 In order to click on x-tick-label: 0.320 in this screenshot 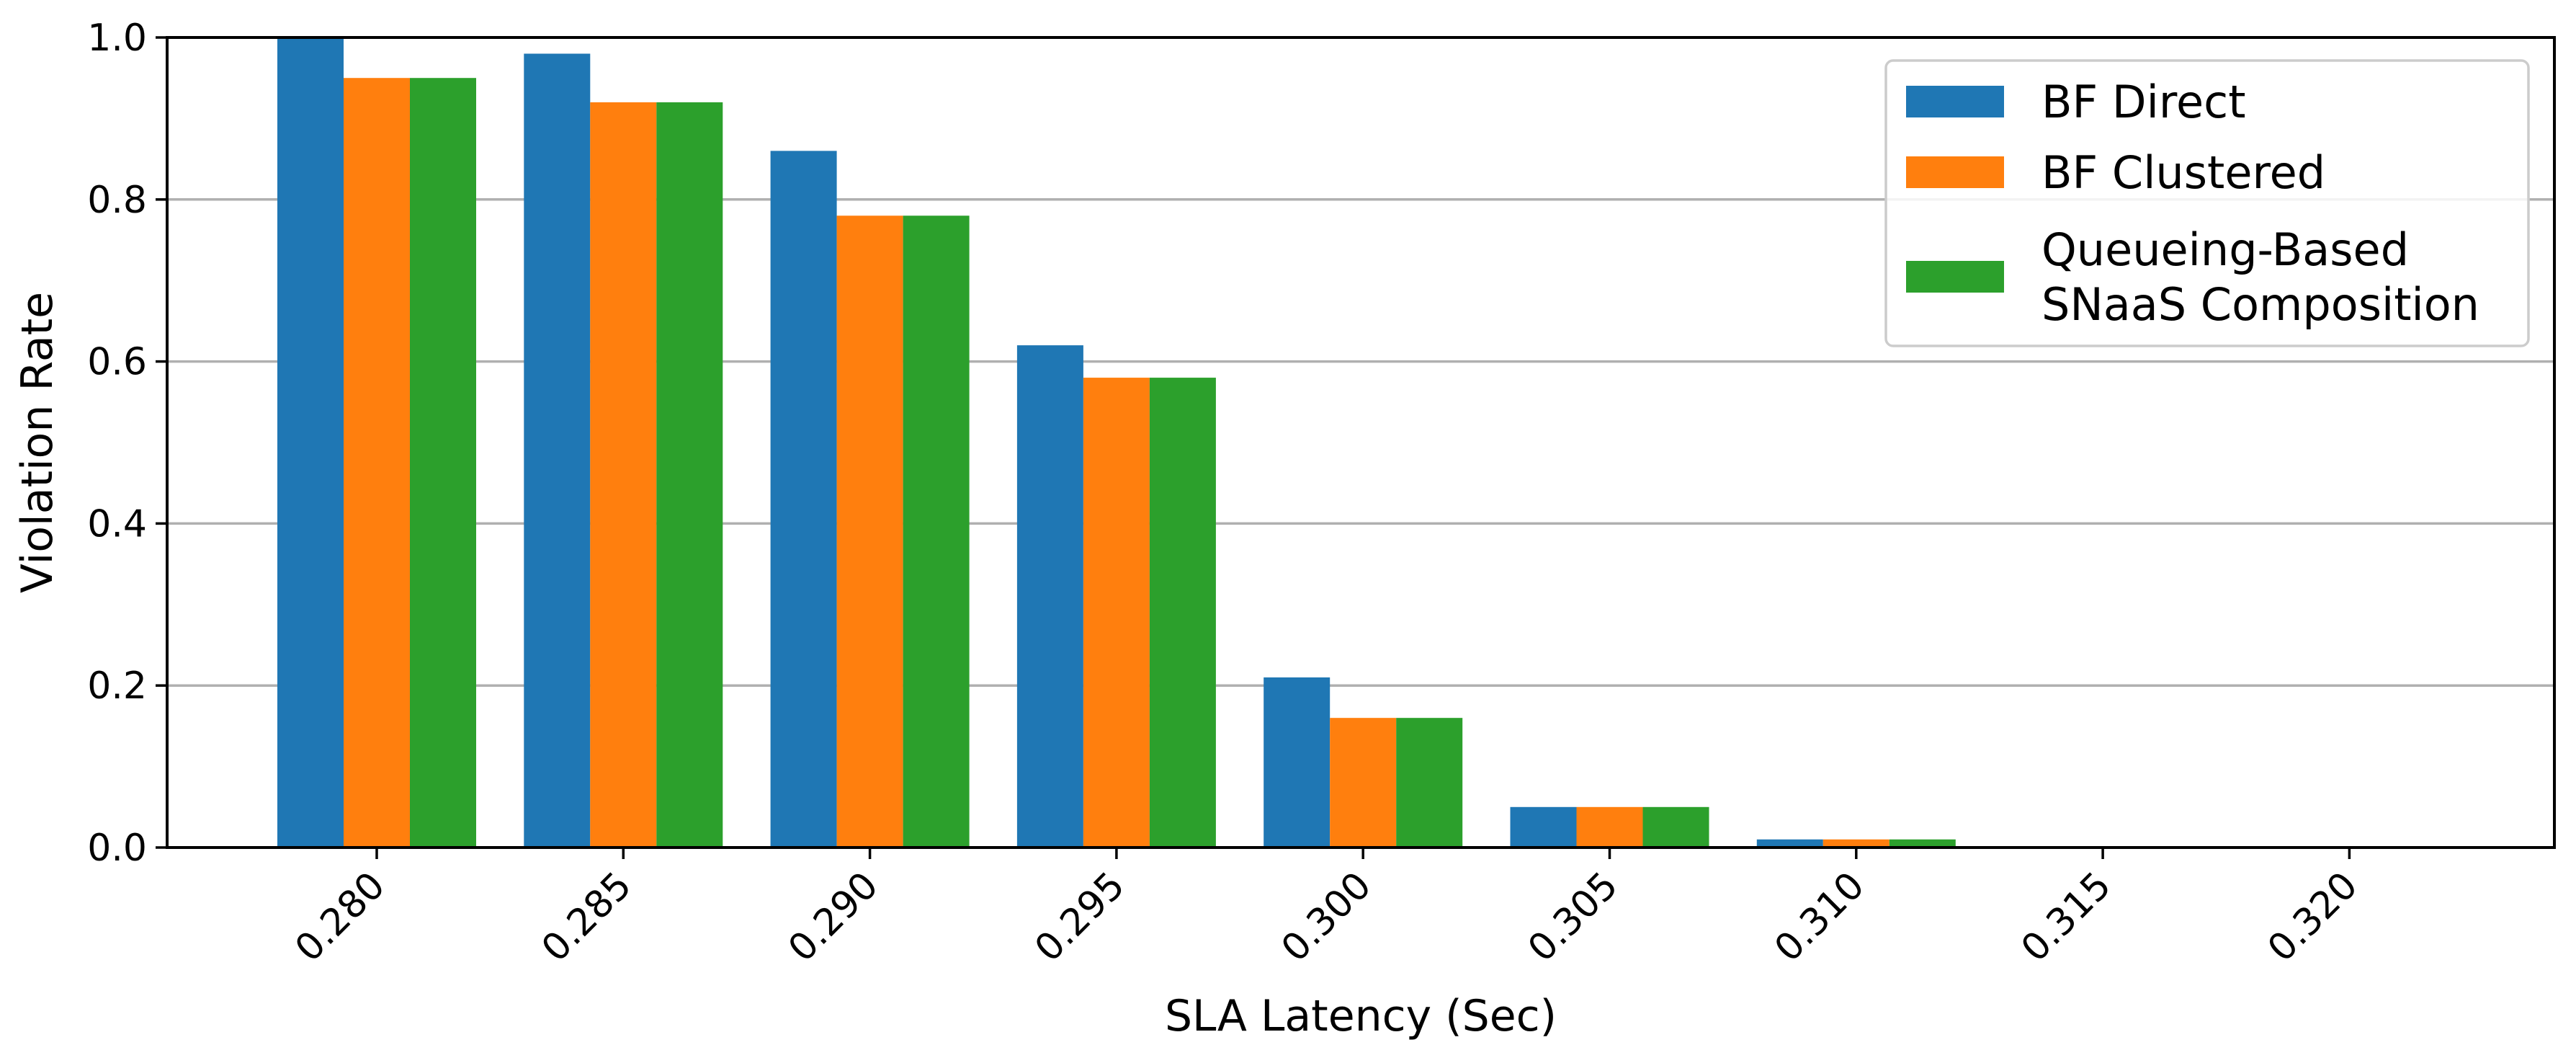, I will do `click(2313, 917)`.